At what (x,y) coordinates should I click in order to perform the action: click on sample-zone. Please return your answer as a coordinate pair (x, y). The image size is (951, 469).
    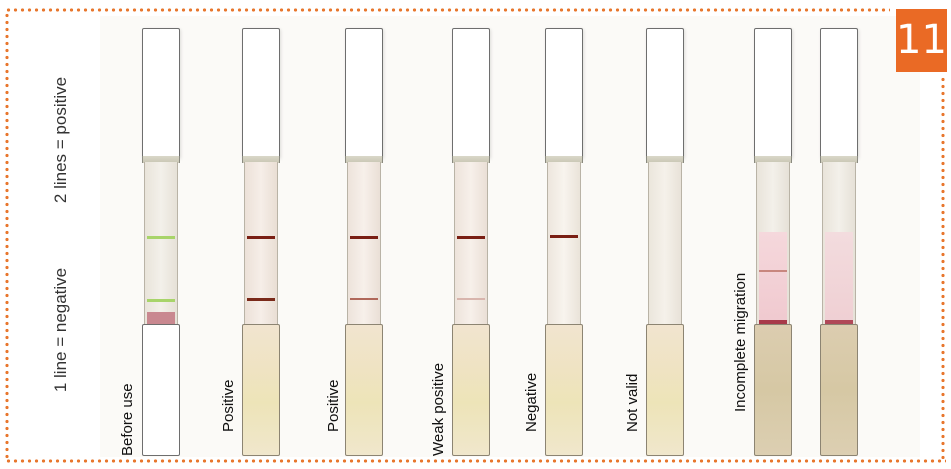
    Looking at the image, I should click on (161, 318).